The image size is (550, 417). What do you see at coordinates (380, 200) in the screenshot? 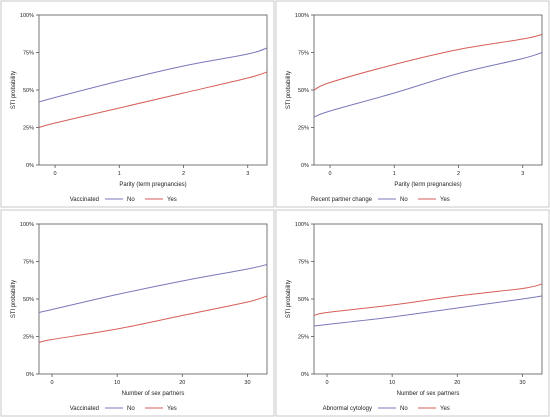
I see `legend: Recent partner change No Yes` at bounding box center [380, 200].